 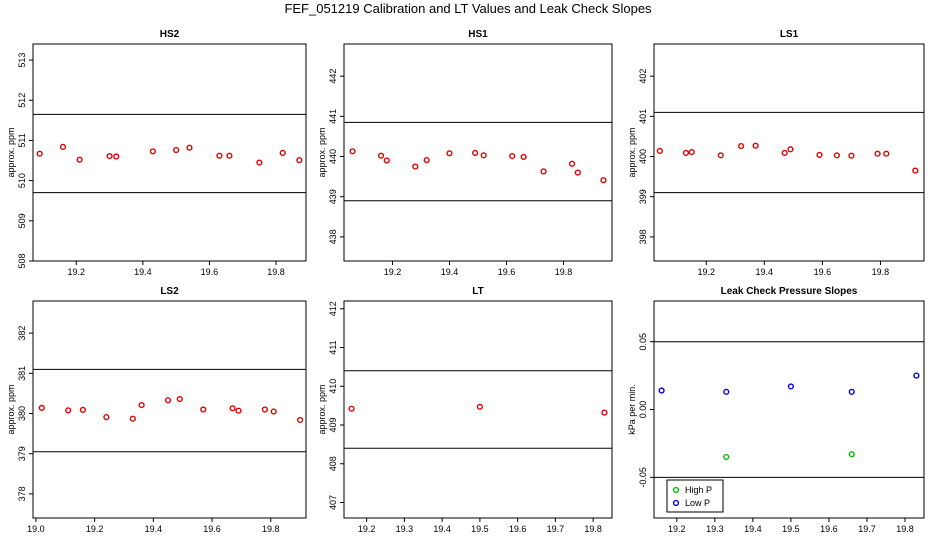 I want to click on y-tick-label: 410, so click(x=333, y=386).